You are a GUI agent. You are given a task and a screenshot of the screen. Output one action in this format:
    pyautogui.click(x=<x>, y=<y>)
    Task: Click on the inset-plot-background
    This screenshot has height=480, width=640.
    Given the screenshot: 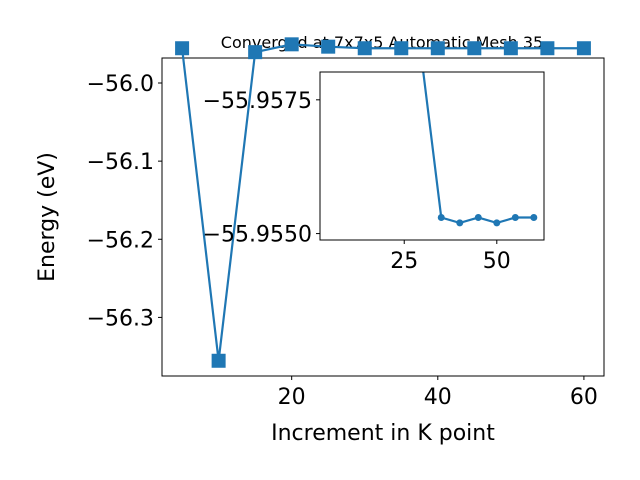 What is the action you would take?
    pyautogui.click(x=432, y=156)
    